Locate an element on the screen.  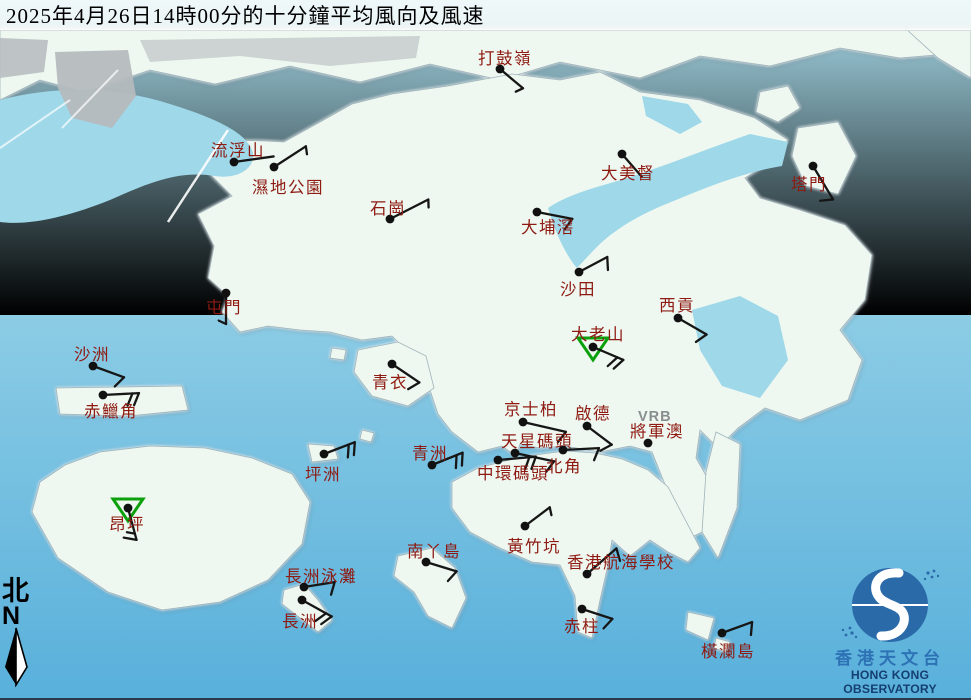
land-po-toi is located at coordinates (700, 626).